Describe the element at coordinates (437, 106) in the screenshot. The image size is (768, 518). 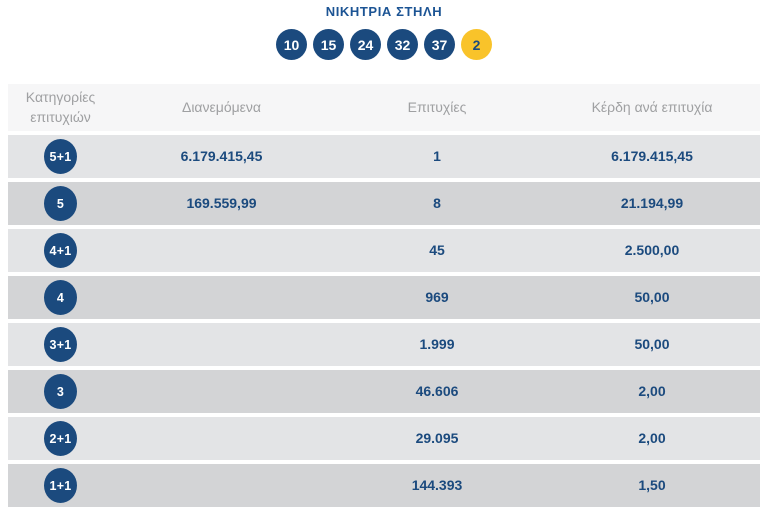
I see `header-winners: Επιτυχίες` at that location.